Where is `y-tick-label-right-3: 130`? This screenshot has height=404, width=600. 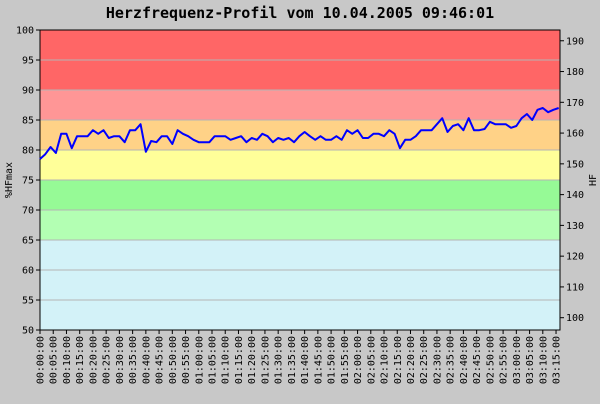
y-tick-label-right-3: 130 is located at coordinates (575, 226).